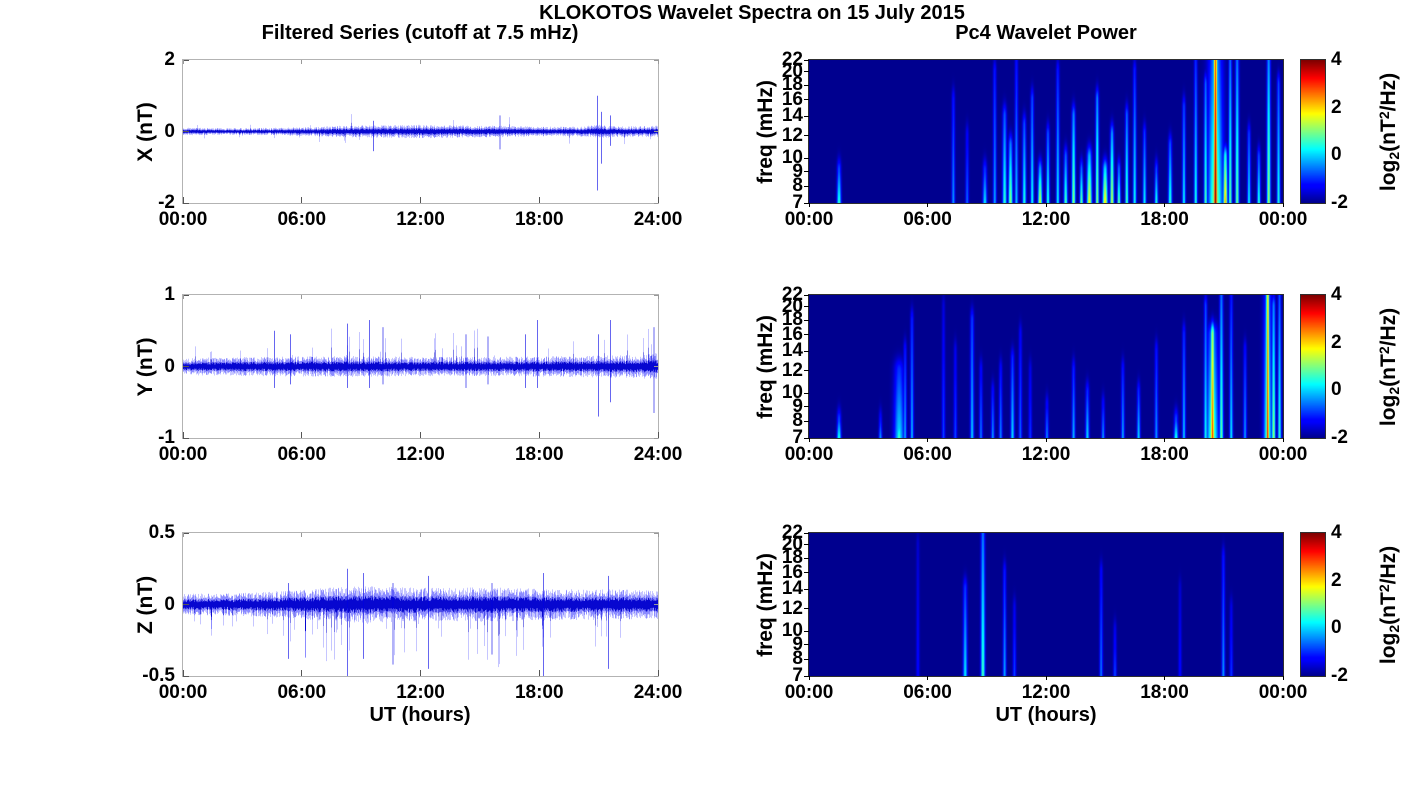 The width and height of the screenshot is (1418, 788). What do you see at coordinates (1164, 219) in the screenshot?
I see `x-tick-label: 18:00` at bounding box center [1164, 219].